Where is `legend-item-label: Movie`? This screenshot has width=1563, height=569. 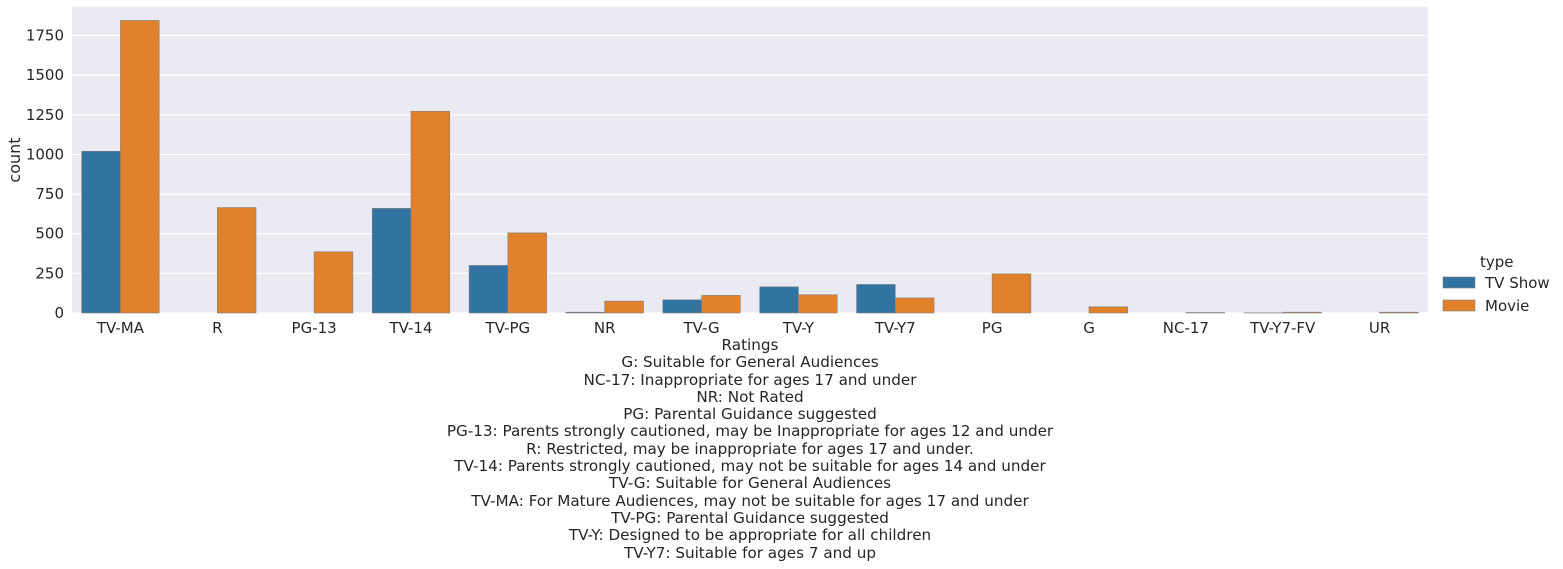 legend-item-label: Movie is located at coordinates (1507, 306).